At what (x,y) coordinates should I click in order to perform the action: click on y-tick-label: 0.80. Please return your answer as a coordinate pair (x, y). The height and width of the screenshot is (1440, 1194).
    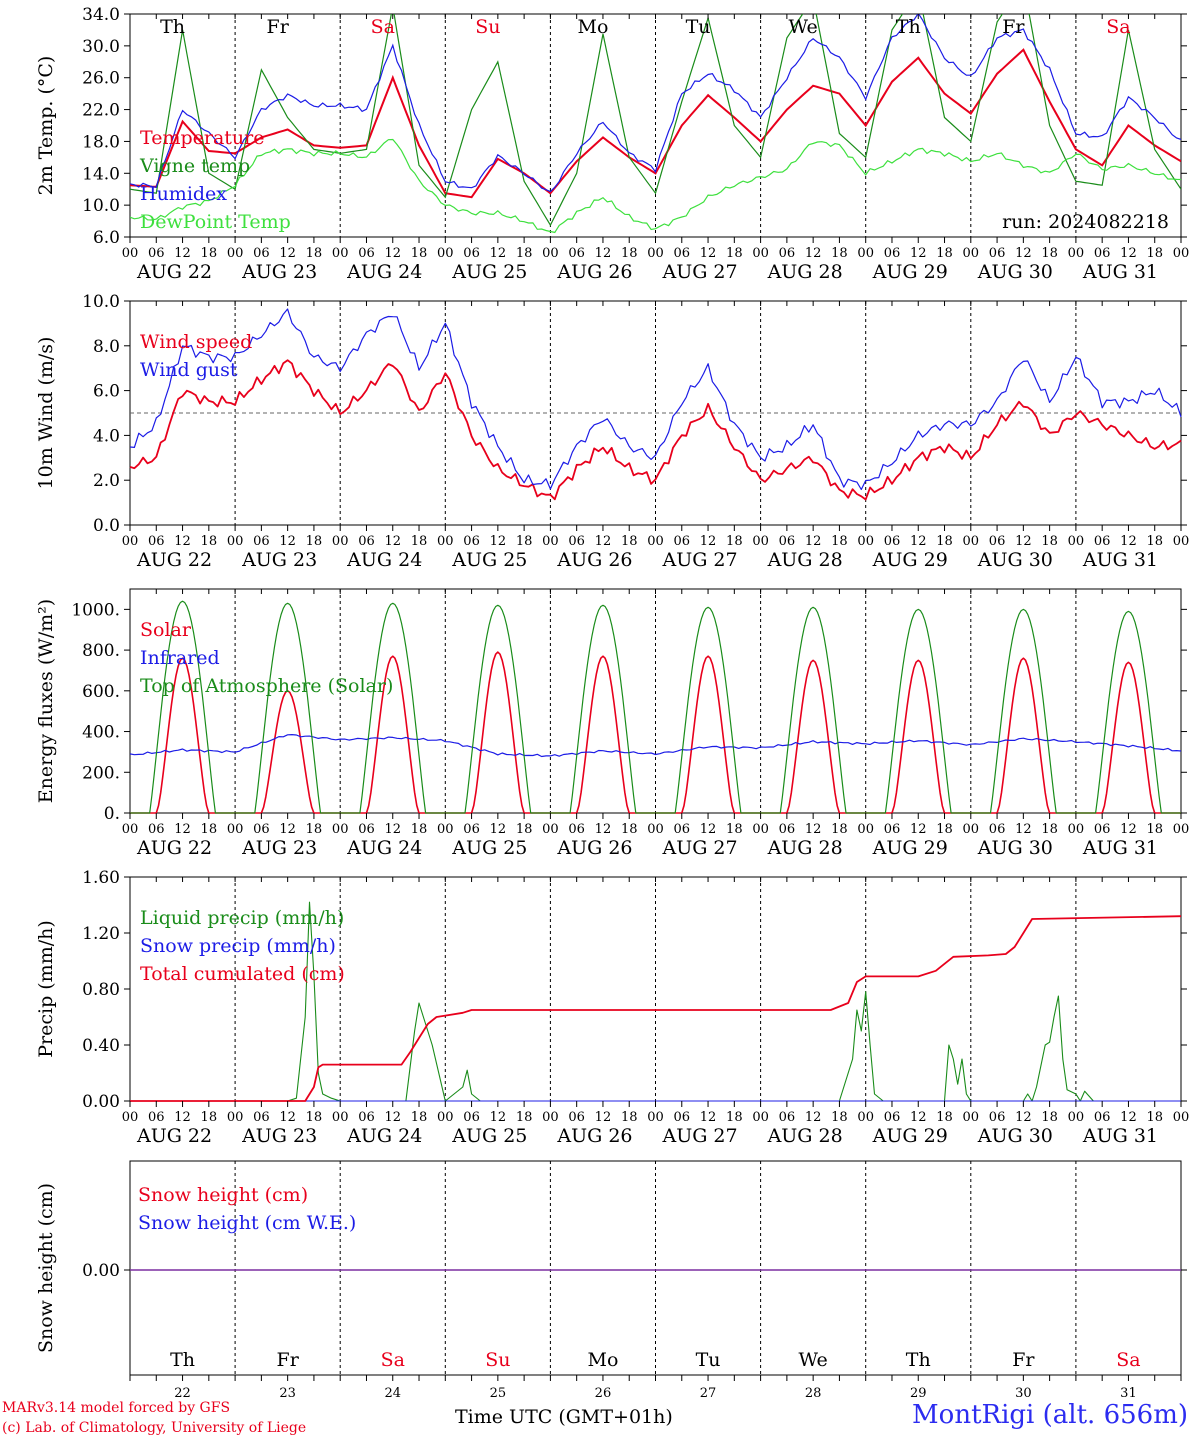
    Looking at the image, I should click on (101, 990).